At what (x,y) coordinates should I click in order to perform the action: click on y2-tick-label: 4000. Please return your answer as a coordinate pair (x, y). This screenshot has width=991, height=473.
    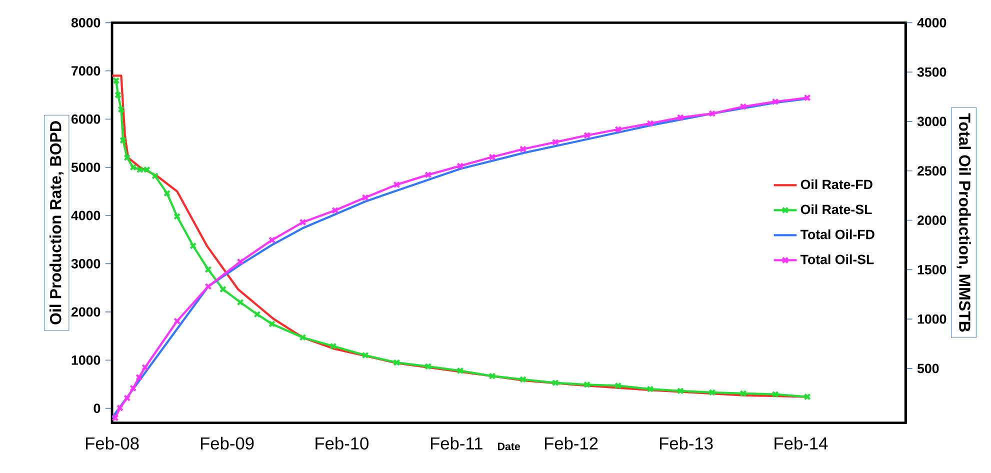
    Looking at the image, I should click on (931, 23).